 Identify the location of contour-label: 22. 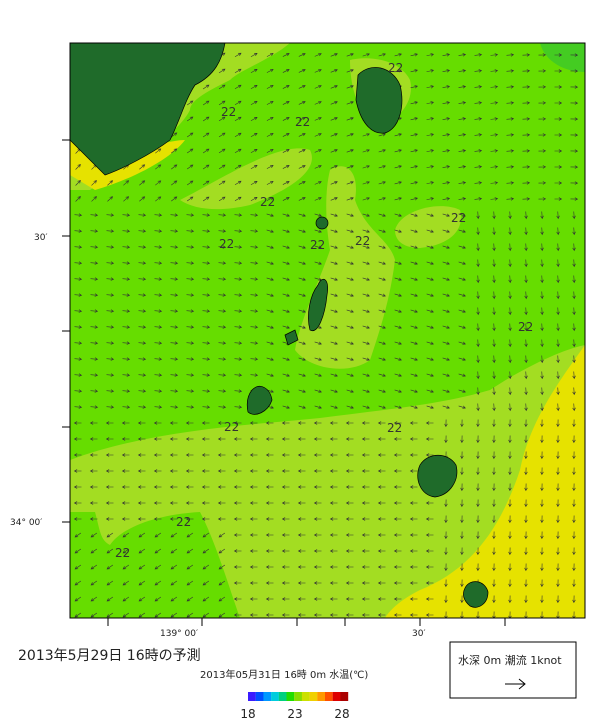
(267, 202).